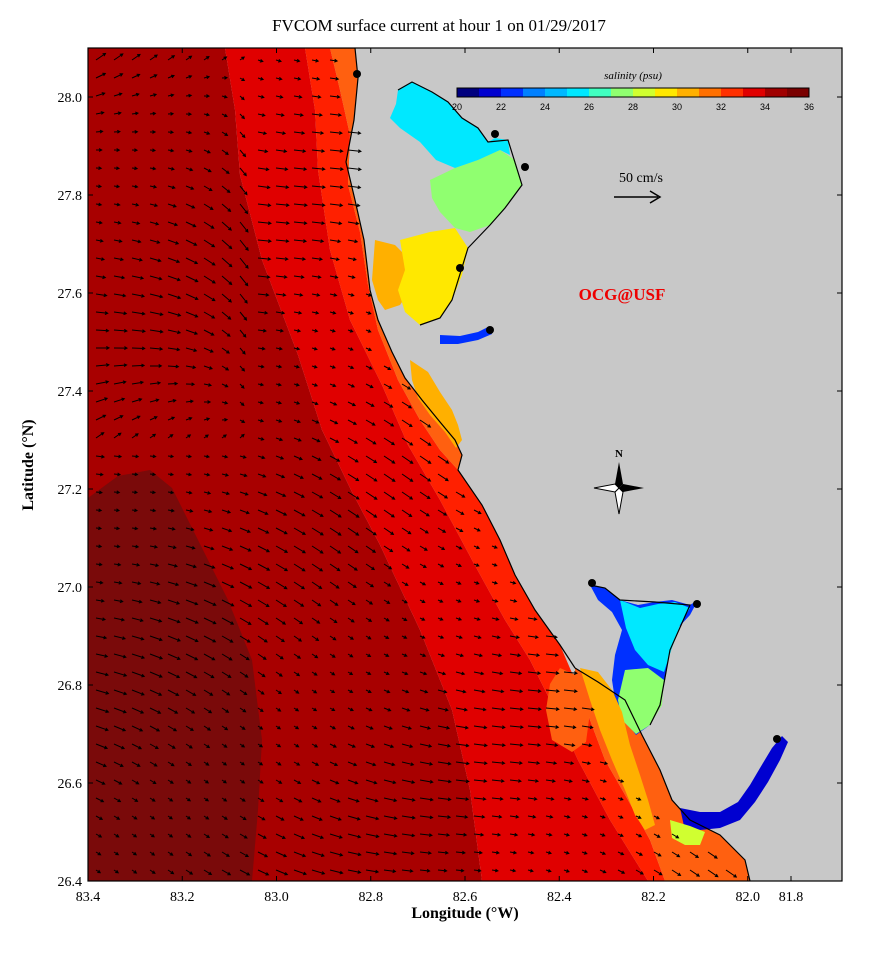 Image resolution: width=878 pixels, height=979 pixels. Describe the element at coordinates (70, 98) in the screenshot. I see `y-tick-label: 28.0` at that location.